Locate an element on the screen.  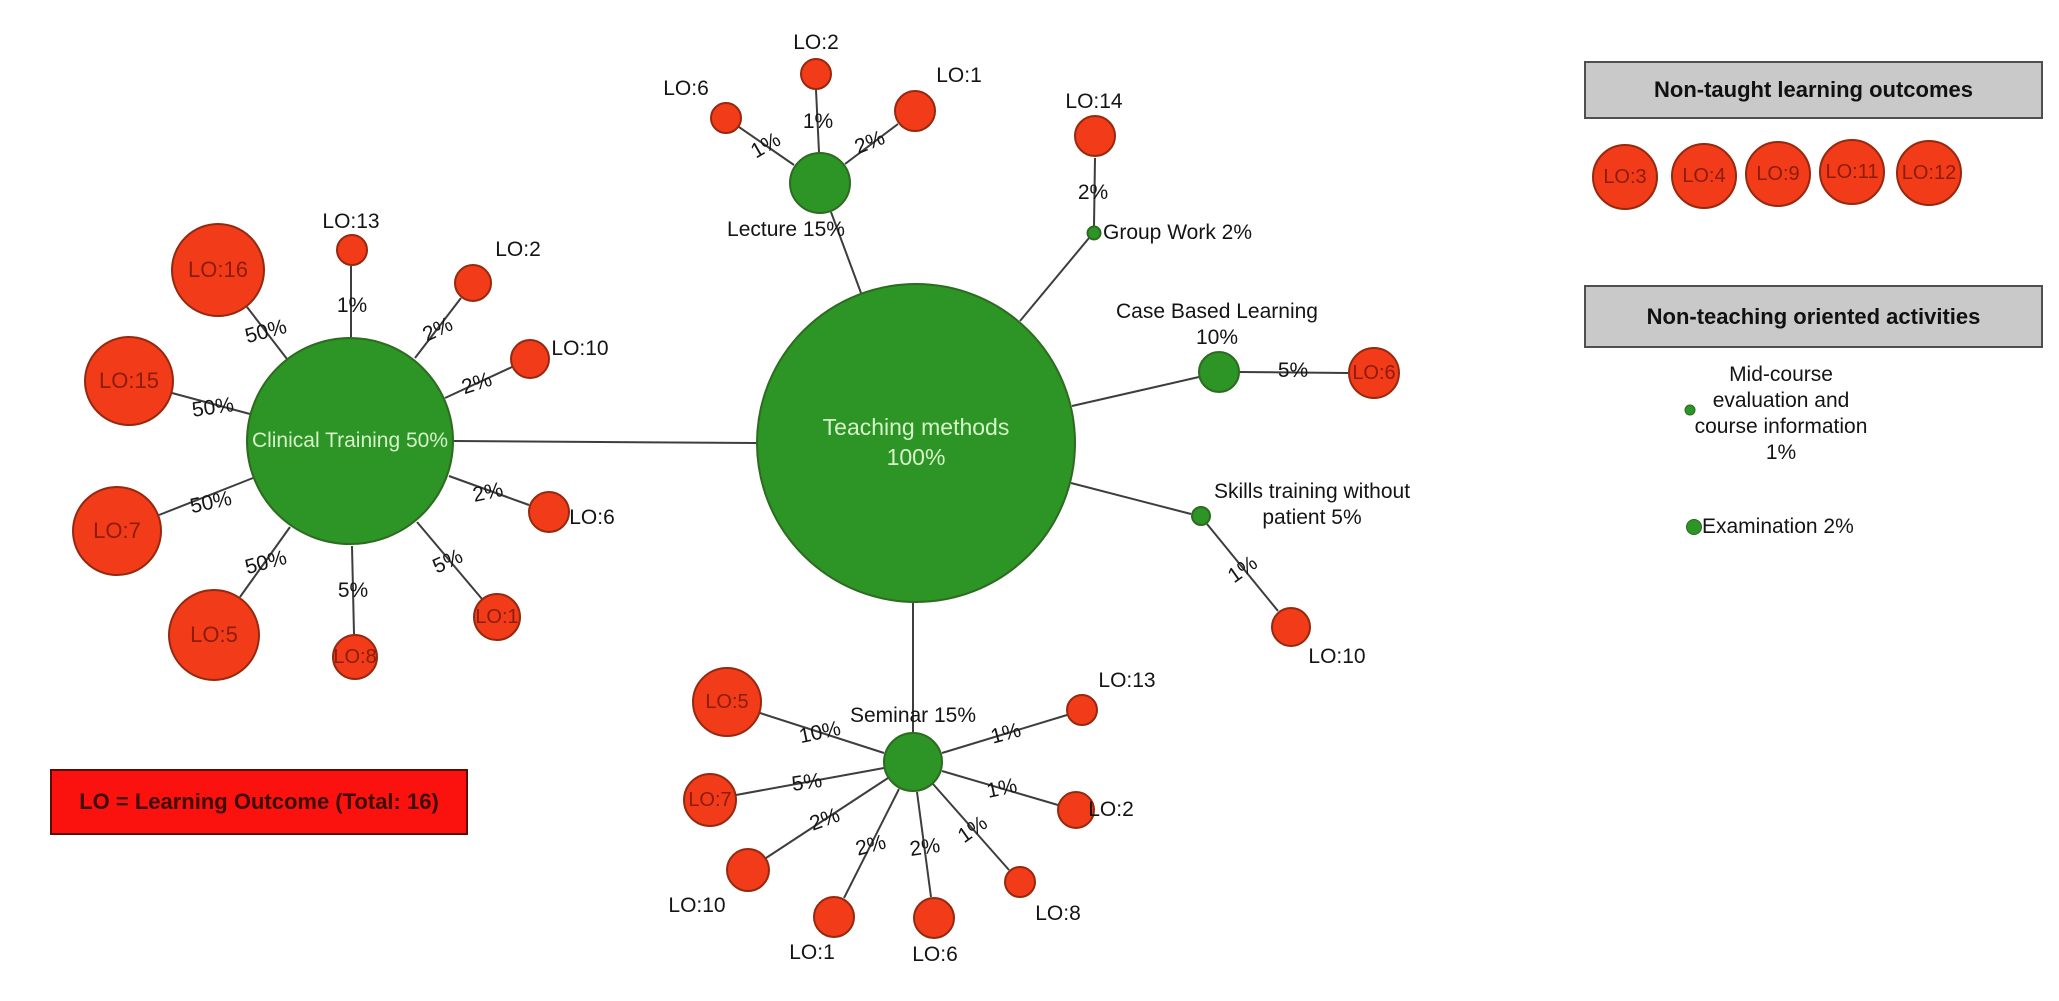
node-clinical-training: Clinical Training 50% is located at coordinates (350, 441).